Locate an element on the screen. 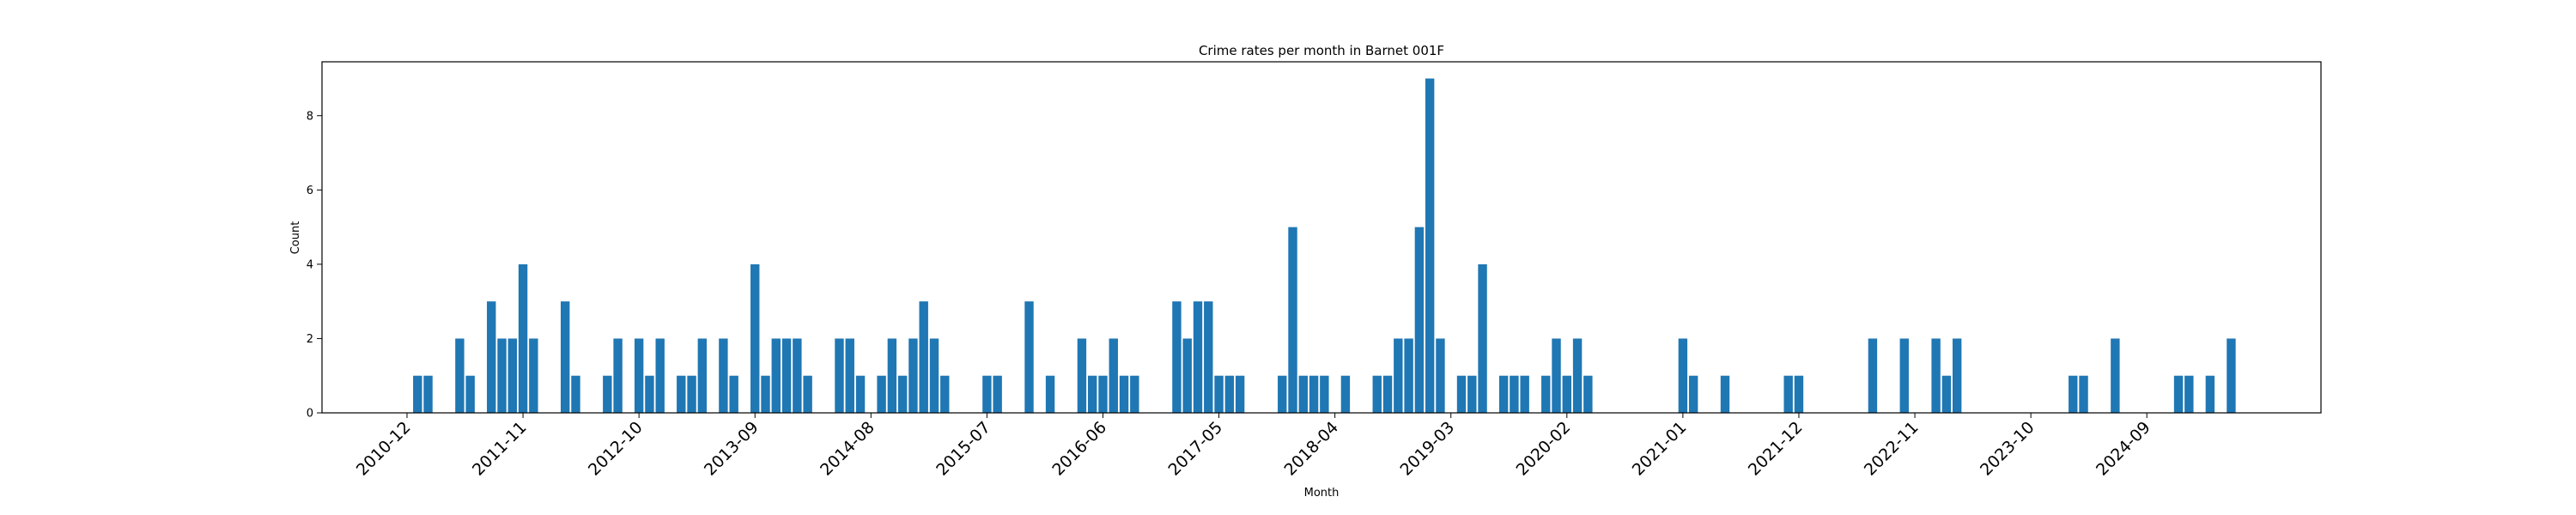  x-axis-label: Month is located at coordinates (1322, 493).